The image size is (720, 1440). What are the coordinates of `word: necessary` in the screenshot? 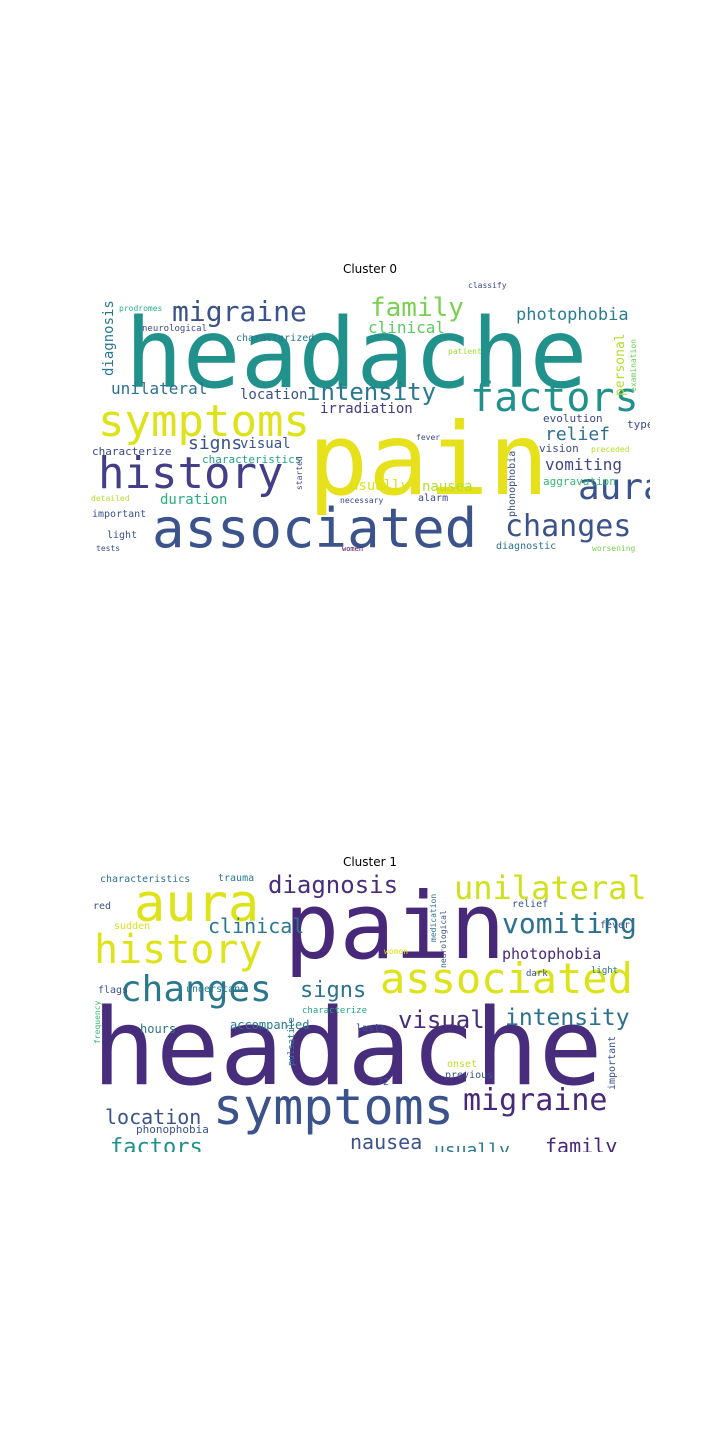 It's located at (362, 500).